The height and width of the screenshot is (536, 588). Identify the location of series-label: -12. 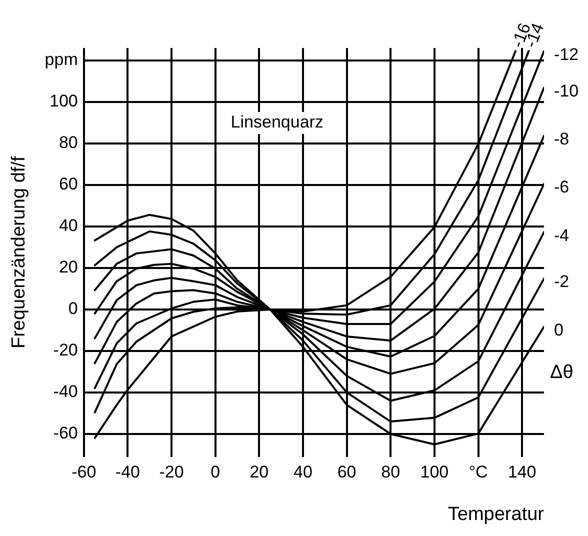
(566, 54).